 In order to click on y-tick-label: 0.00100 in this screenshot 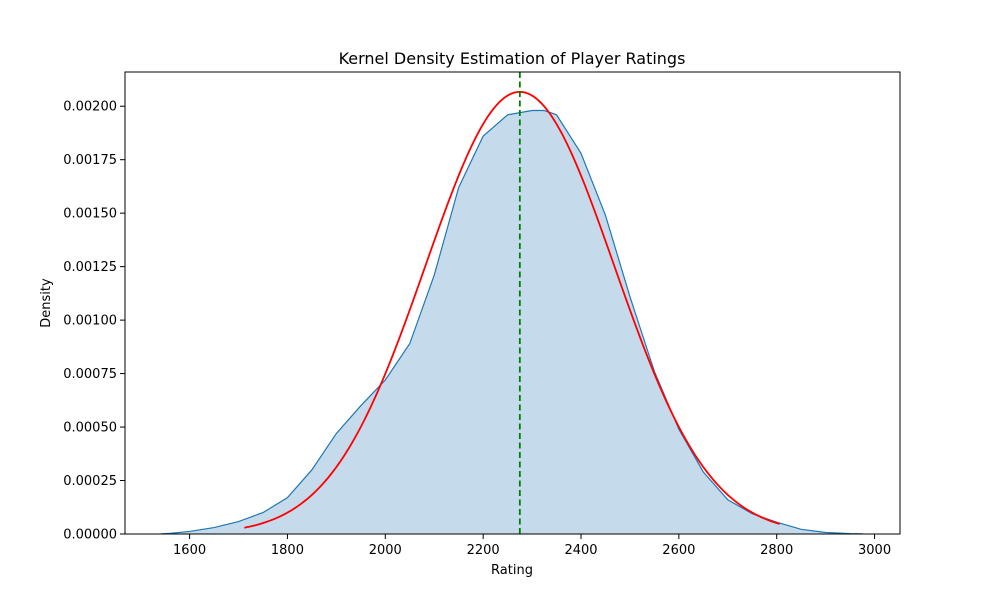, I will do `click(90, 321)`.